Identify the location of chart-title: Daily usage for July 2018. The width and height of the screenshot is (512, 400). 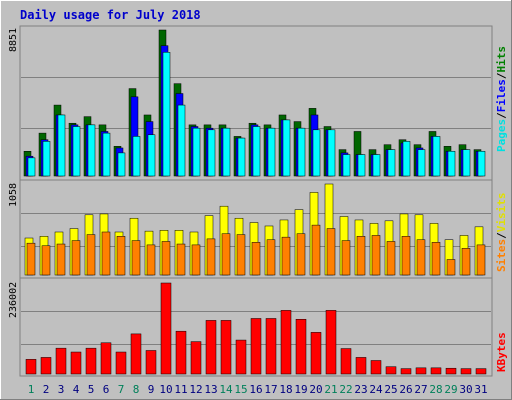
(110, 15).